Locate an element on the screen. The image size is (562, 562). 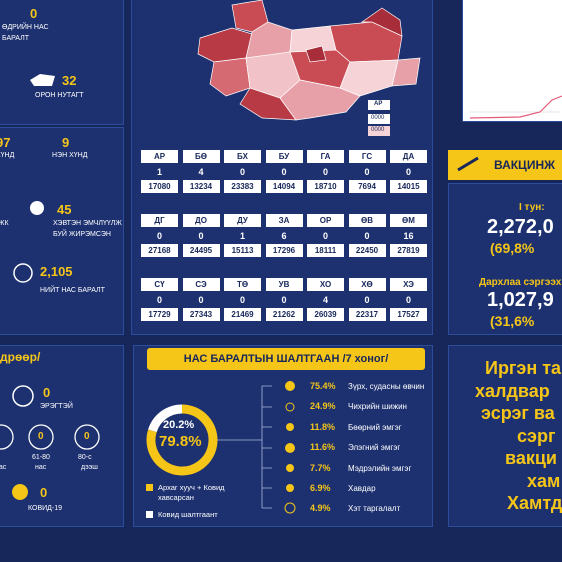
cause-label: Бөөрний эмгэг is located at coordinates (375, 427).